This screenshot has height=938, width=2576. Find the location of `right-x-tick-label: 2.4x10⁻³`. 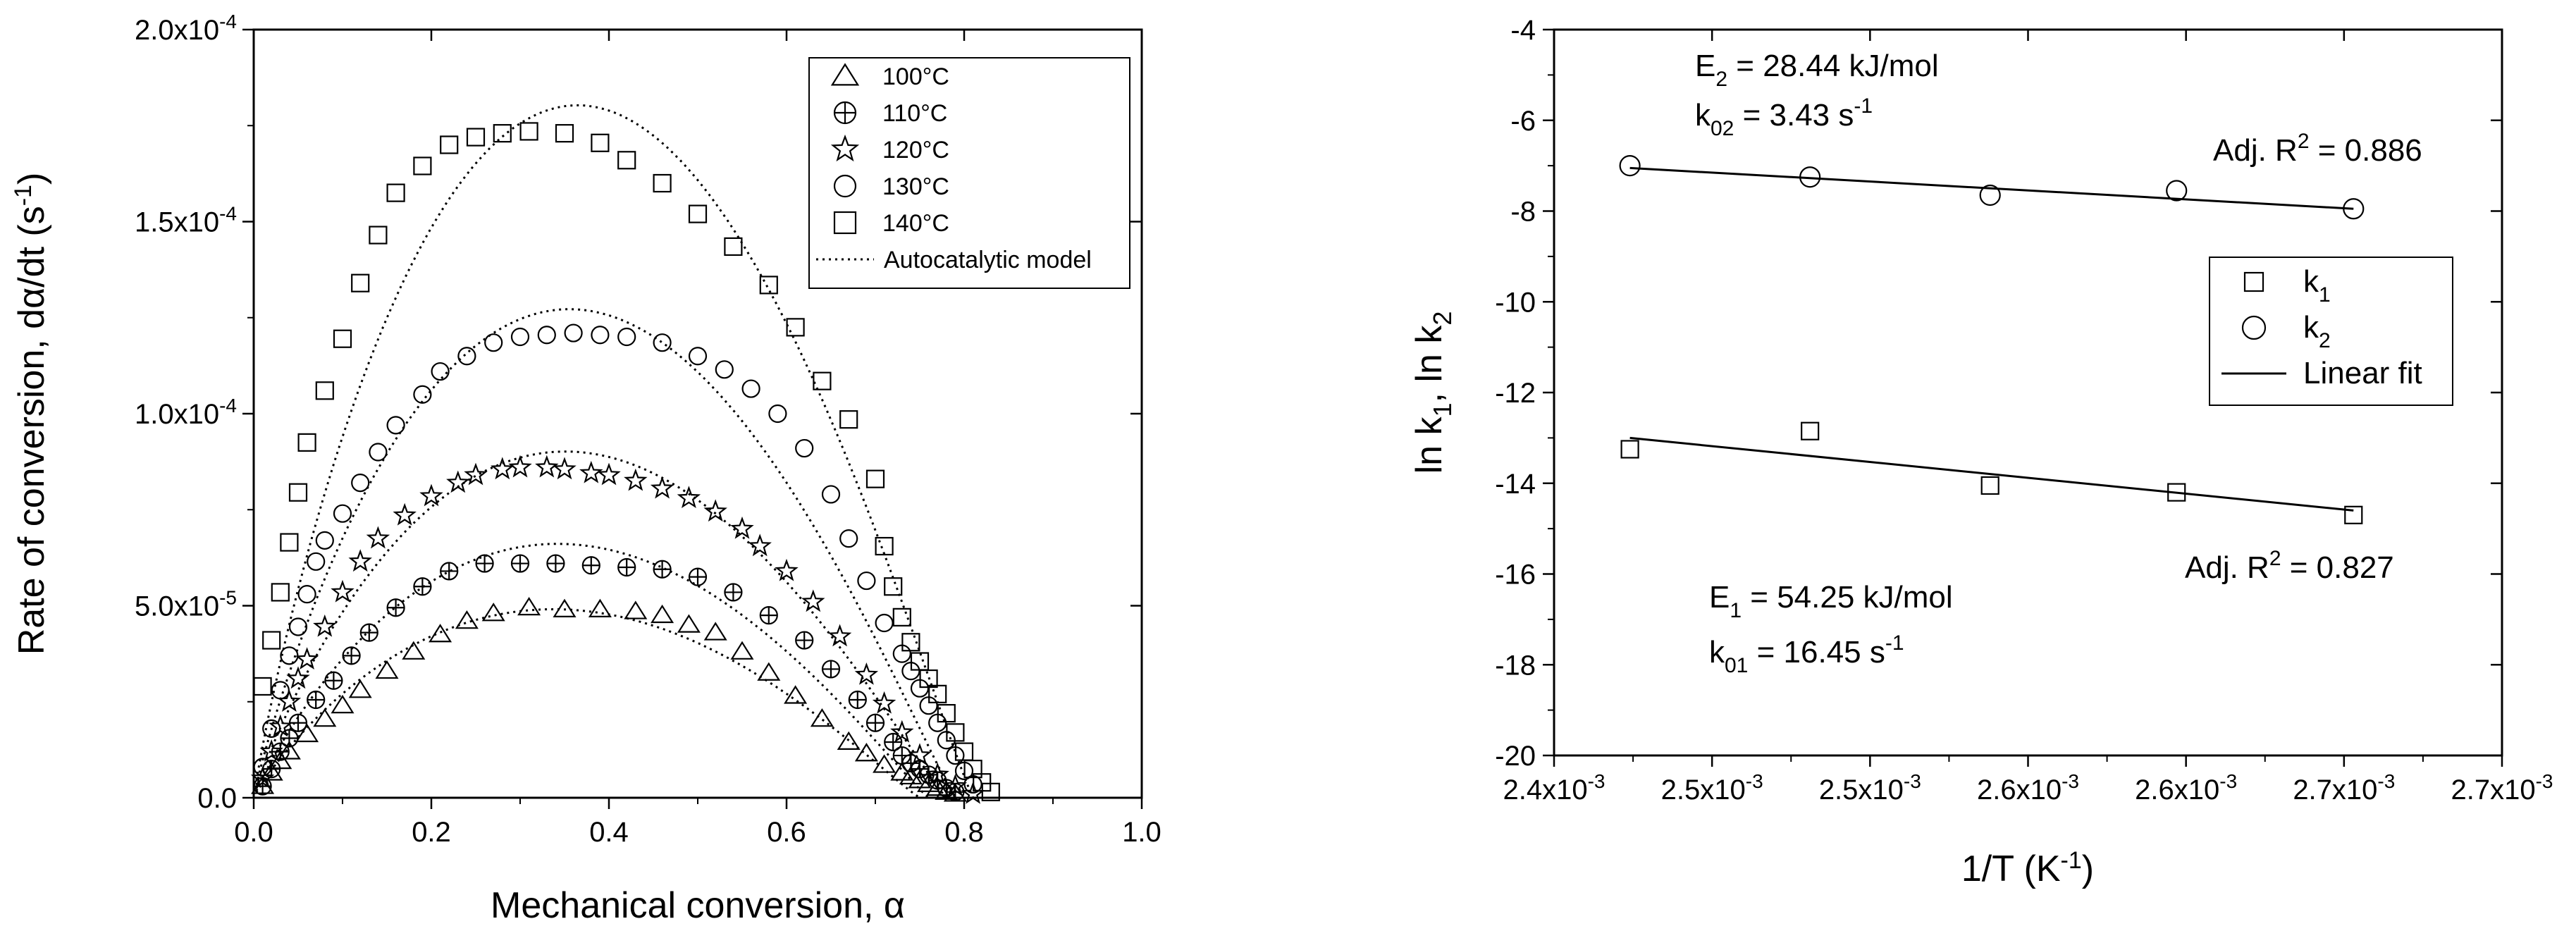

right-x-tick-label: 2.4x10⁻³ is located at coordinates (1554, 788).